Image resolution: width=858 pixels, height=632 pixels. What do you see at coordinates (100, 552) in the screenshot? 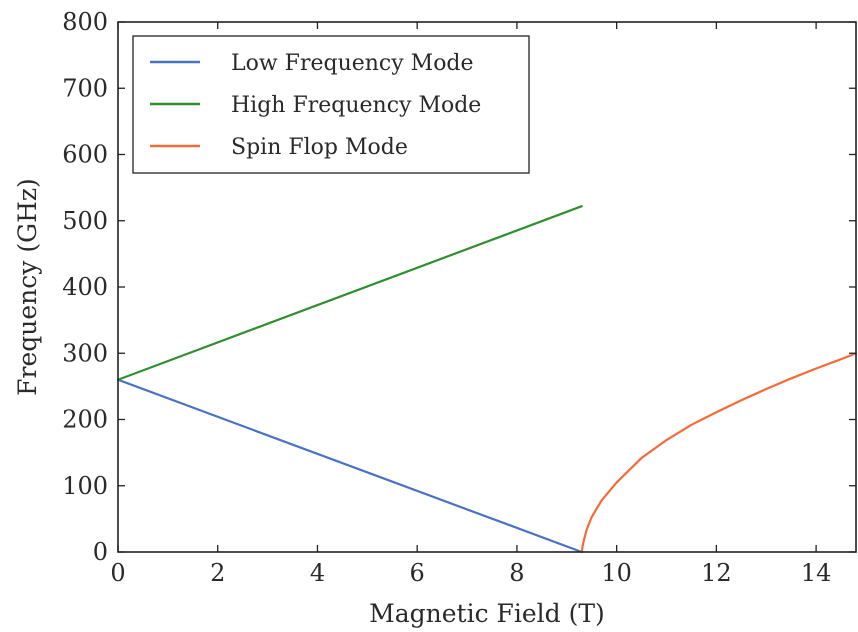
I see `y-tick-label: 0` at bounding box center [100, 552].